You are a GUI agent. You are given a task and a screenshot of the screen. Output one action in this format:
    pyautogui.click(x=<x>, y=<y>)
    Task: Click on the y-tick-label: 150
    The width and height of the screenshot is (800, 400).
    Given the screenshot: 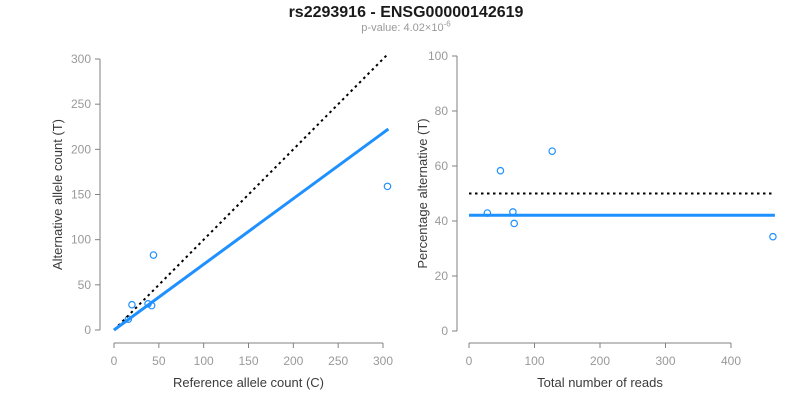 What is the action you would take?
    pyautogui.click(x=81, y=195)
    